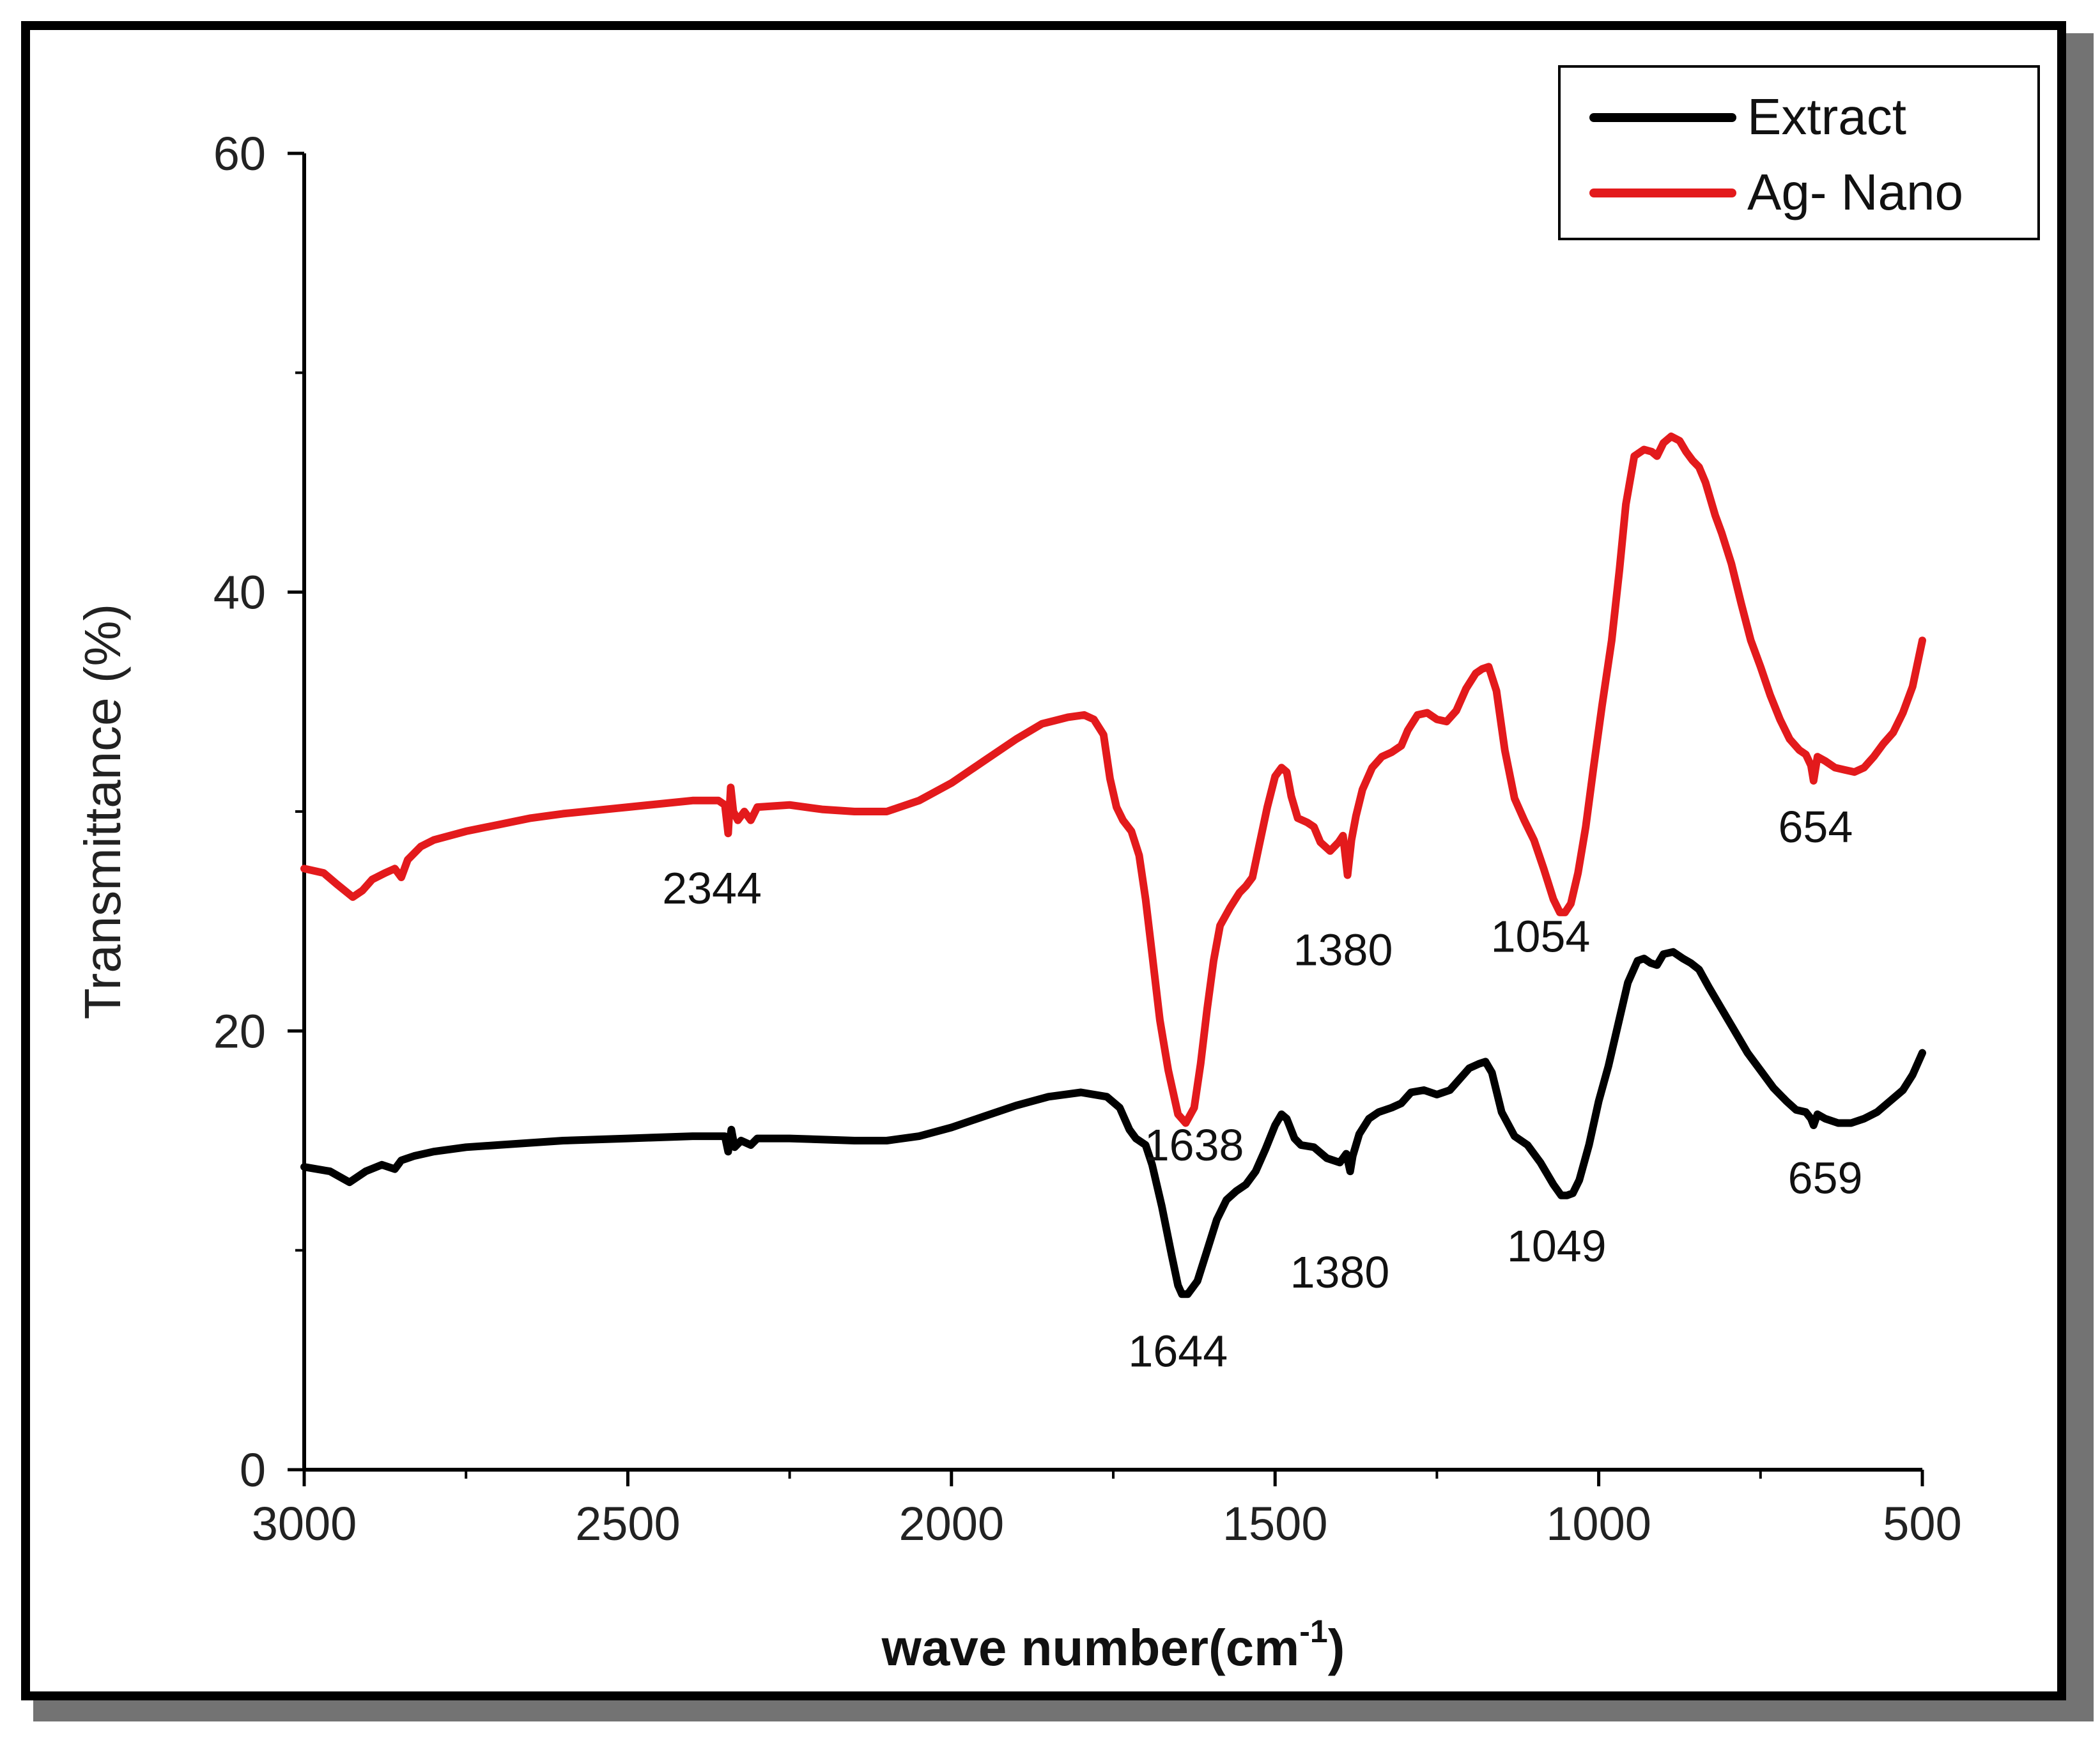 The width and height of the screenshot is (2100, 1740). Describe the element at coordinates (1826, 116) in the screenshot. I see `legend-label-extract: Extract` at that location.